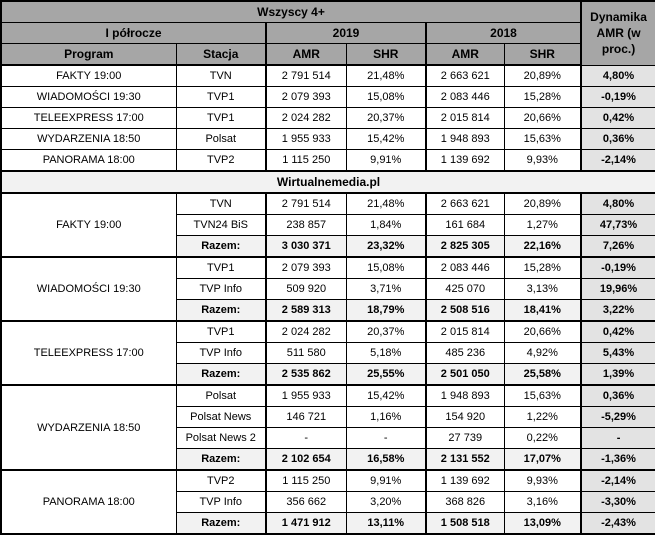 This screenshot has height=535, width=655. I want to click on amr-2018-cell: 368 826, so click(465, 502).